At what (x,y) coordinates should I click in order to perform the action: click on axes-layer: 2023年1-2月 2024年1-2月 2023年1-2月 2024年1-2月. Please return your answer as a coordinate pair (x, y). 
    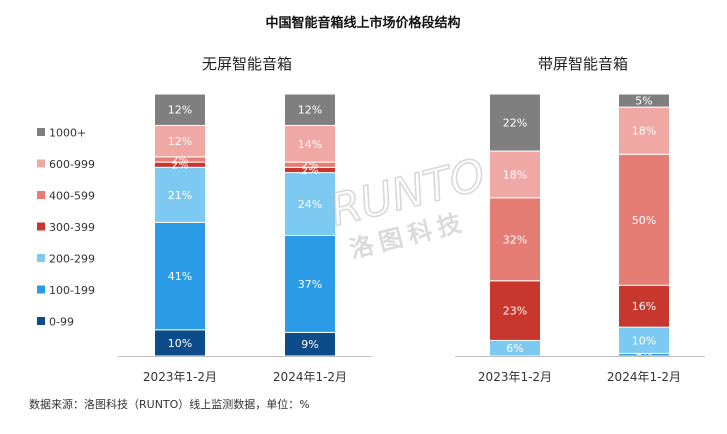
    Looking at the image, I should click on (411, 370).